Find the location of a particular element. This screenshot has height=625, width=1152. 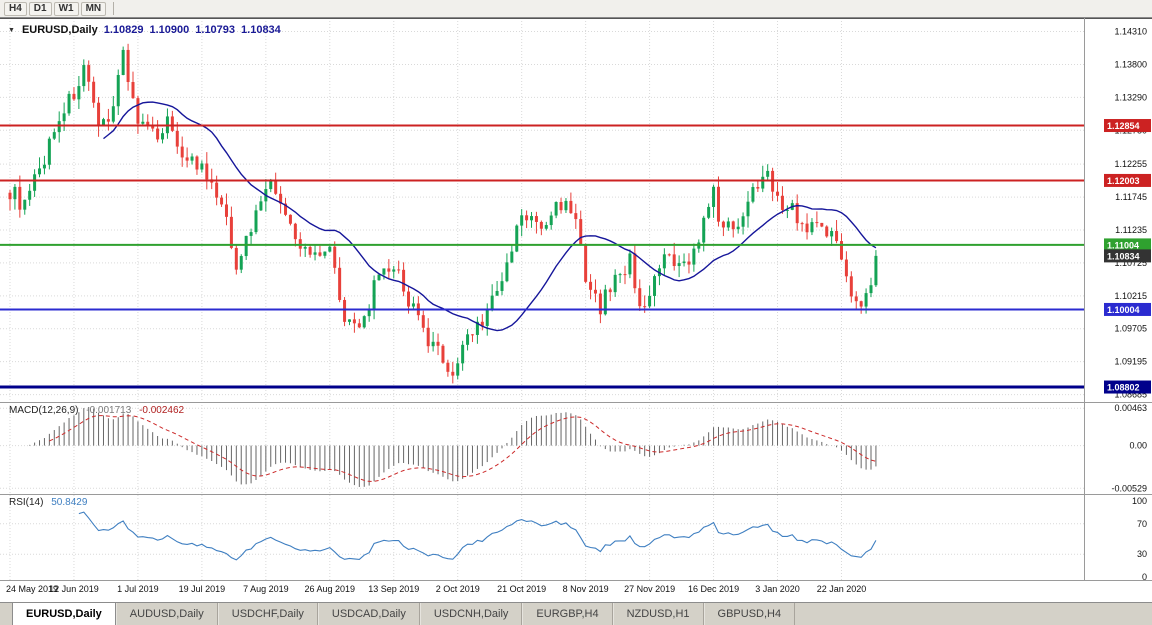

macd-main-value: -0.001713 is located at coordinates (109, 410).